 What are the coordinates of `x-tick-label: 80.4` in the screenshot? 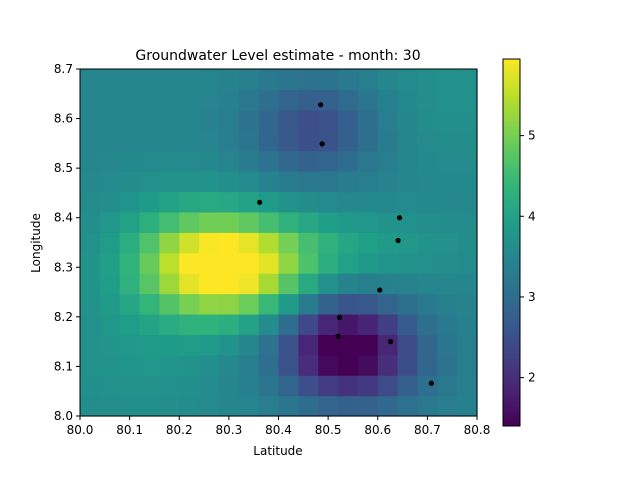 It's located at (278, 430).